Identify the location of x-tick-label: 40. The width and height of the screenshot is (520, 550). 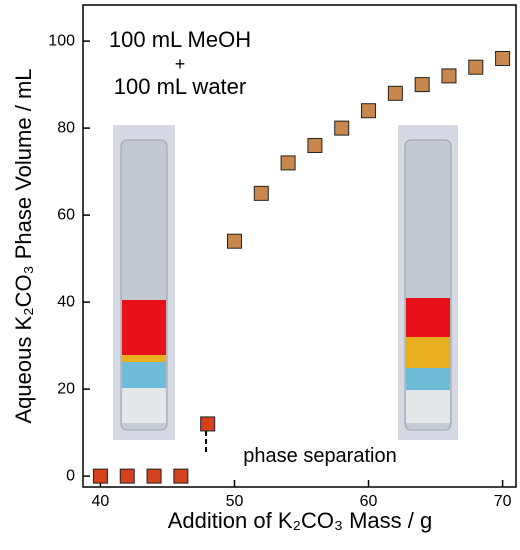
(101, 501).